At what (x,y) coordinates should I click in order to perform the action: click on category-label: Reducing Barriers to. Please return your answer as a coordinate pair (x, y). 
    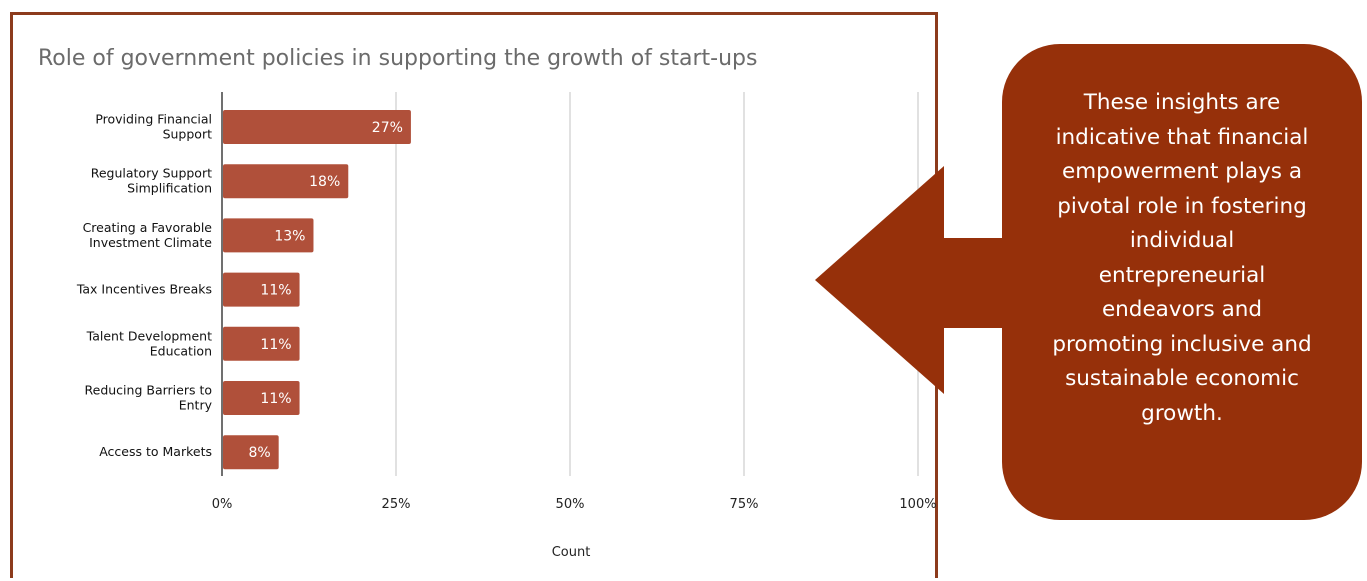
    Looking at the image, I should click on (148, 390).